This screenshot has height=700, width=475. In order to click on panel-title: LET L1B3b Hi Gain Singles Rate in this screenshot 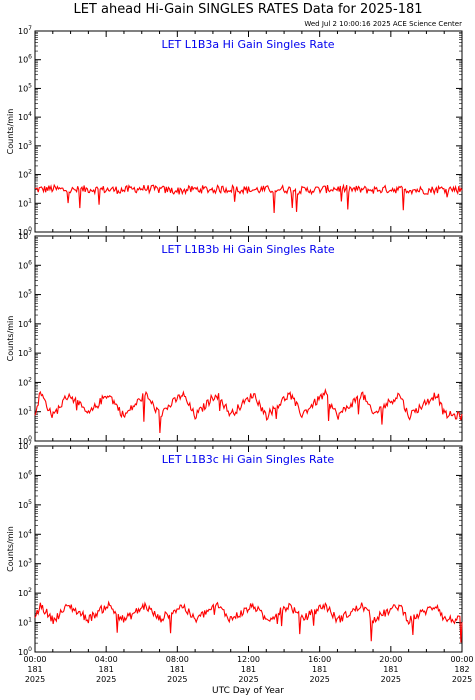, I will do `click(248, 249)`.